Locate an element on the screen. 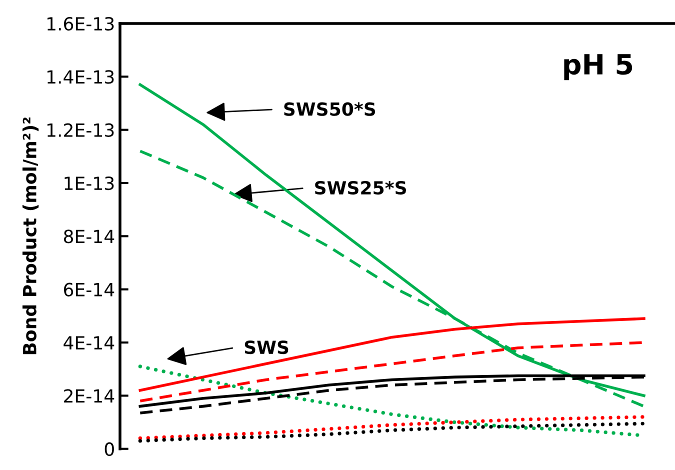 The image size is (675, 470). y-tick-label: 6E-14 is located at coordinates (89, 289).